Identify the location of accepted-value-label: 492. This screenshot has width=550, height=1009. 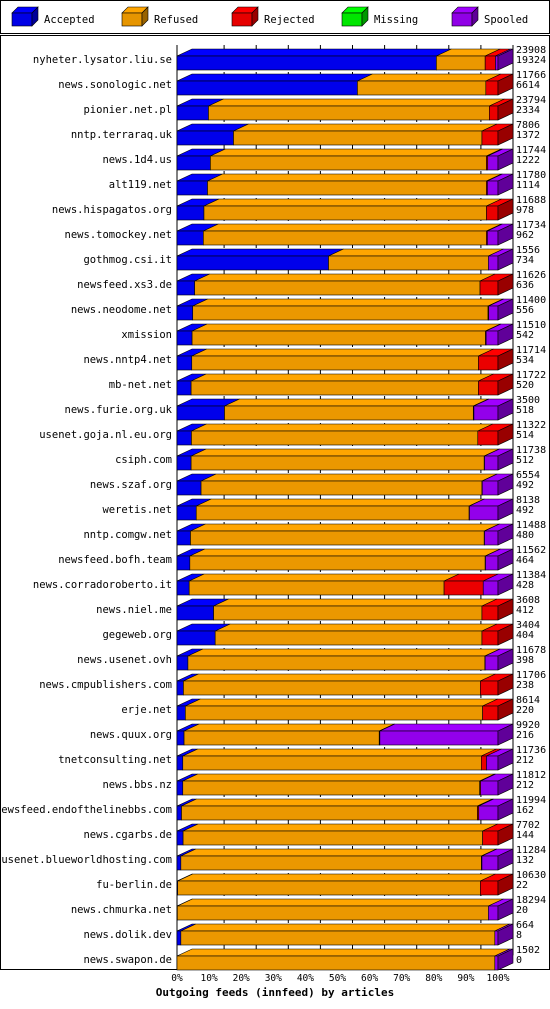
(525, 485).